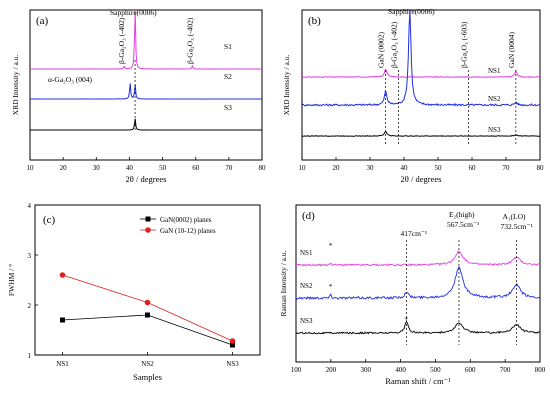 Image resolution: width=550 pixels, height=401 pixels. Describe the element at coordinates (30, 256) in the screenshot. I see `panel-c-ytick-label: 3` at that location.